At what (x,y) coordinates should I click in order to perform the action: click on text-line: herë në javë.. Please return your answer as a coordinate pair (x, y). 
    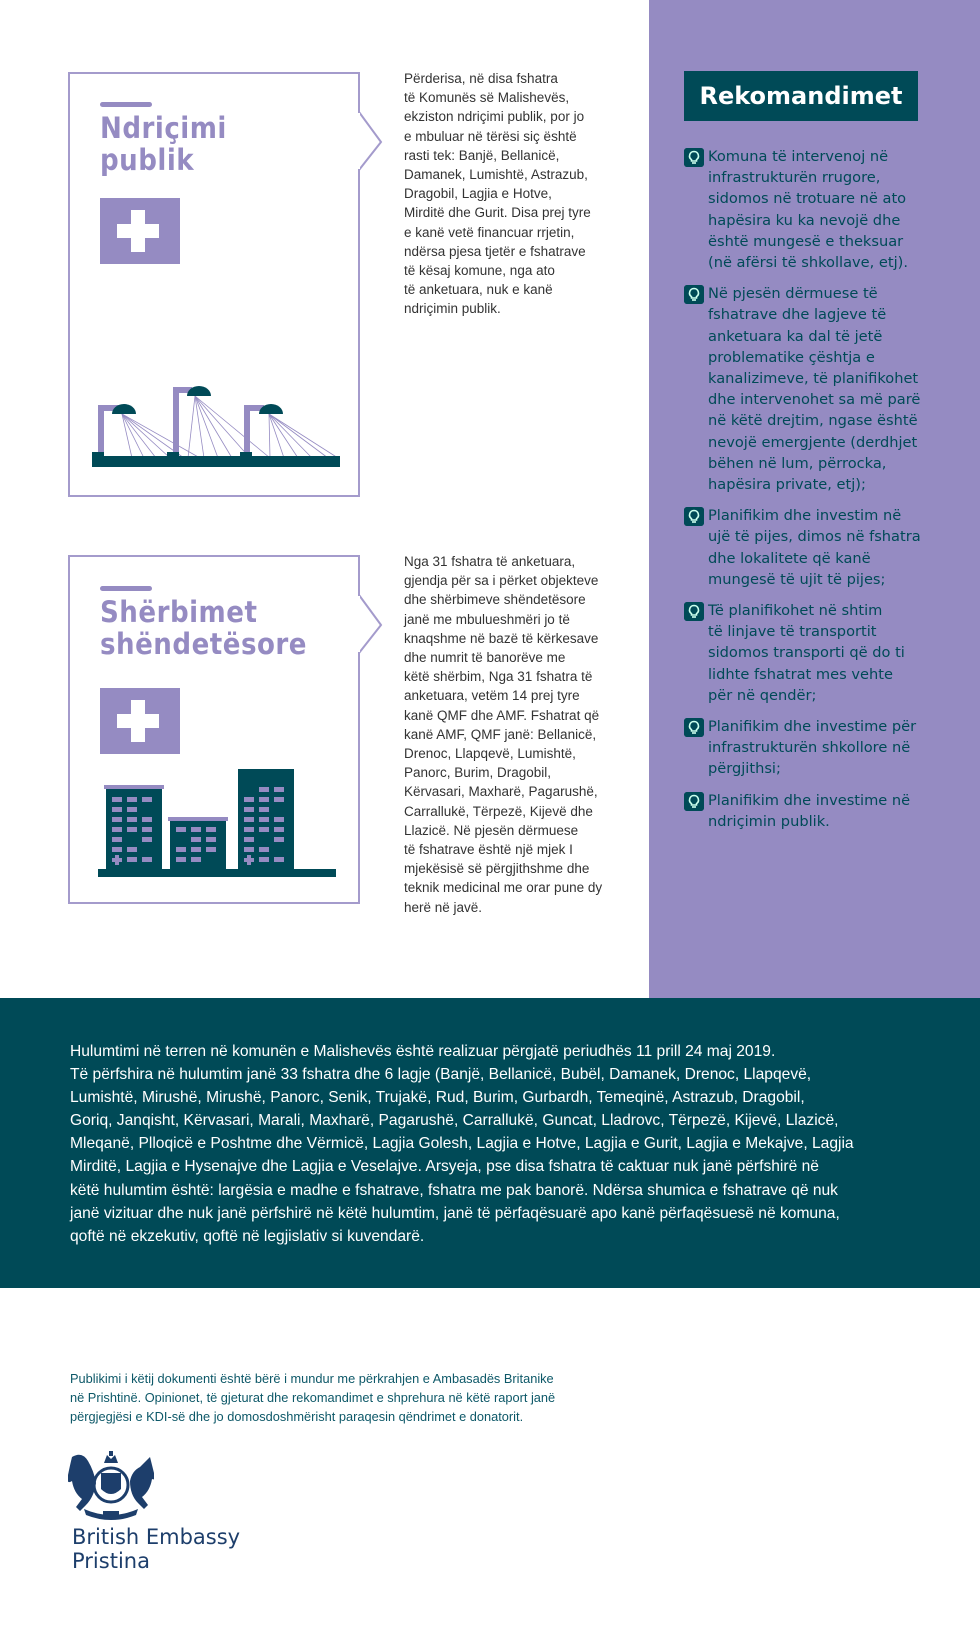
    Looking at the image, I should click on (443, 907).